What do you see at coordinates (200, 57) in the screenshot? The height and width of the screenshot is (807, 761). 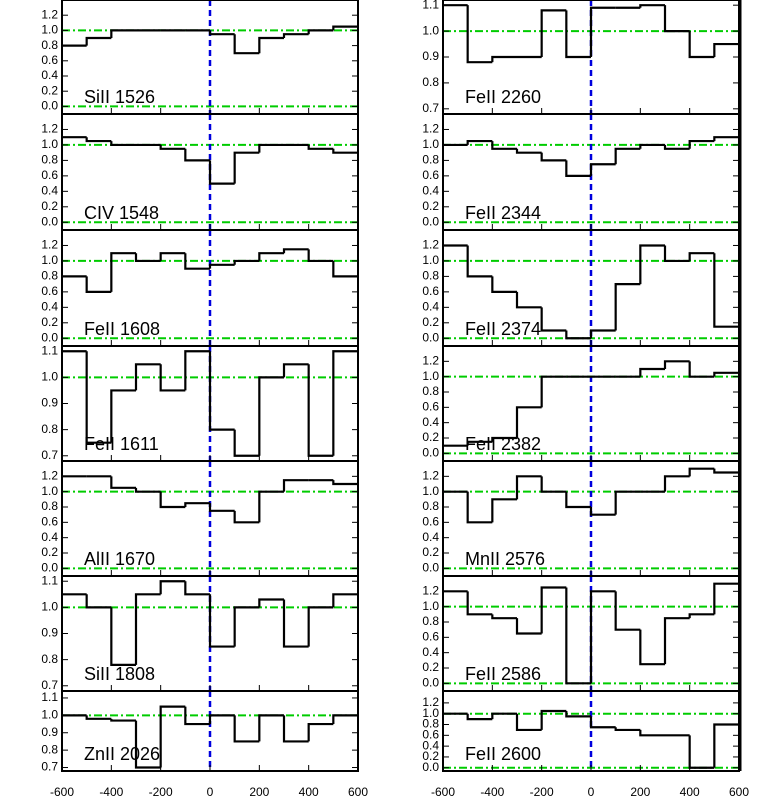 I see `panel: 0.0 0.20.40.60.81.0 1.2 SiII 1526` at bounding box center [200, 57].